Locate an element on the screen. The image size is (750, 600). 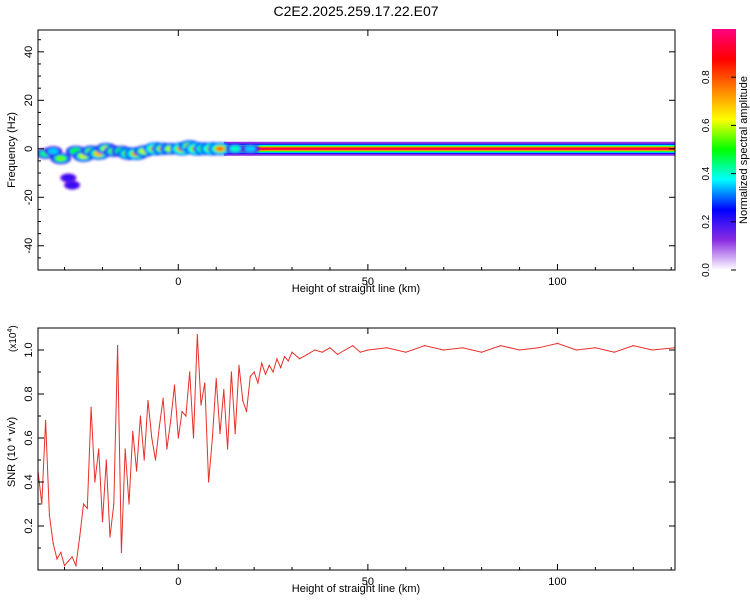
spectrogram-xlabel: Height of straight line (km) is located at coordinates (356, 289).